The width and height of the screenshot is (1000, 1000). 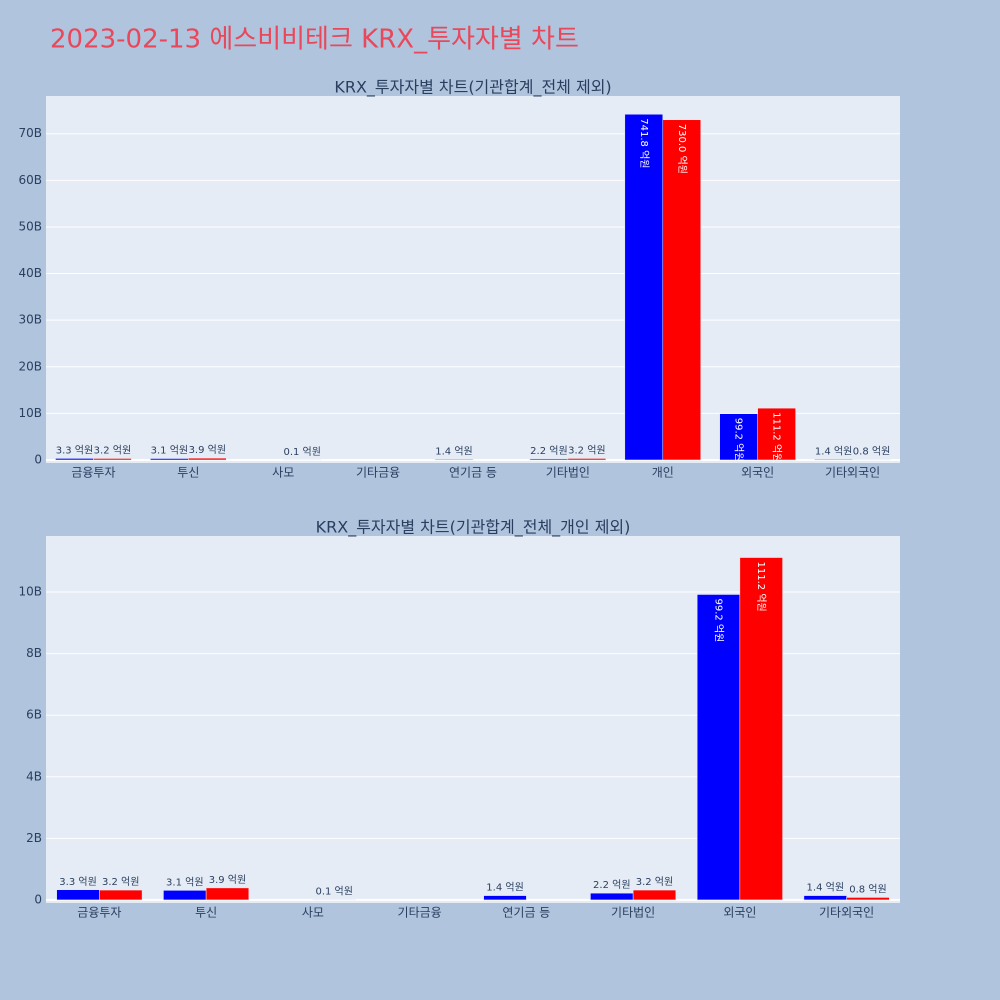 What do you see at coordinates (30, 366) in the screenshot?
I see `y-tick-label: 20B` at bounding box center [30, 366].